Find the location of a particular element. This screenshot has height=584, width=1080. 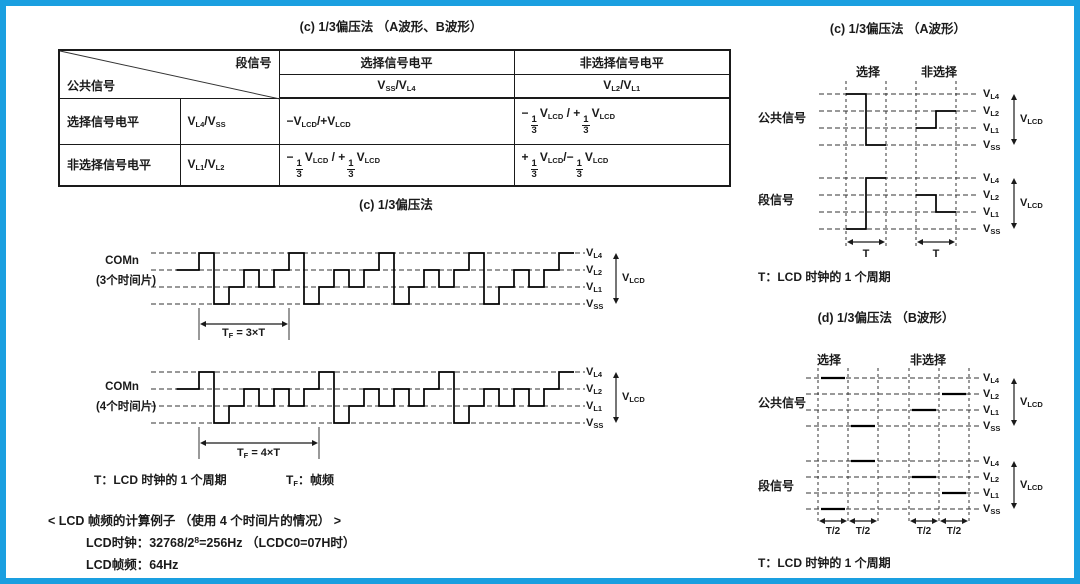

corner-label-segment-signal: 段信号 is located at coordinates (253, 63).